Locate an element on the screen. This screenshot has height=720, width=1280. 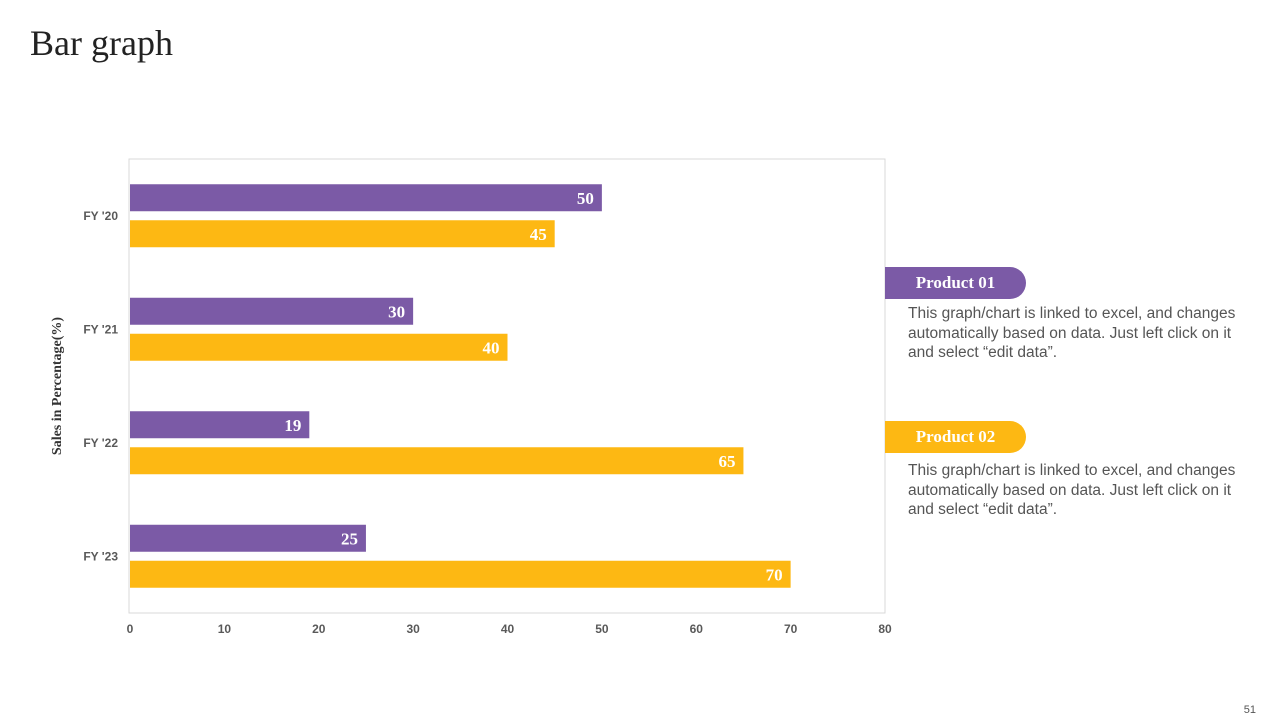
x-tick-label: 30 is located at coordinates (413, 629).